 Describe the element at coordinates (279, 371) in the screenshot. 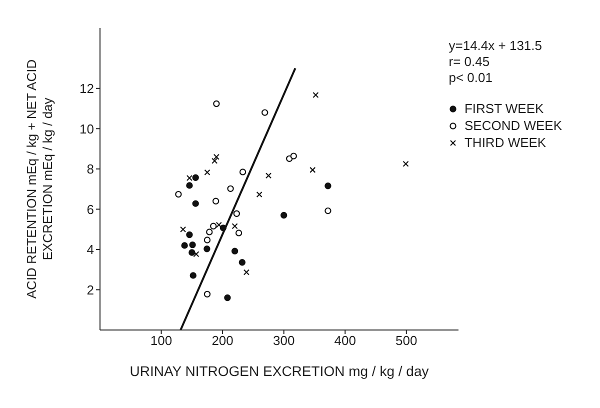

I see `x-axis-title: URINAY NITROGEN EXCRETION mg / kg / day` at that location.